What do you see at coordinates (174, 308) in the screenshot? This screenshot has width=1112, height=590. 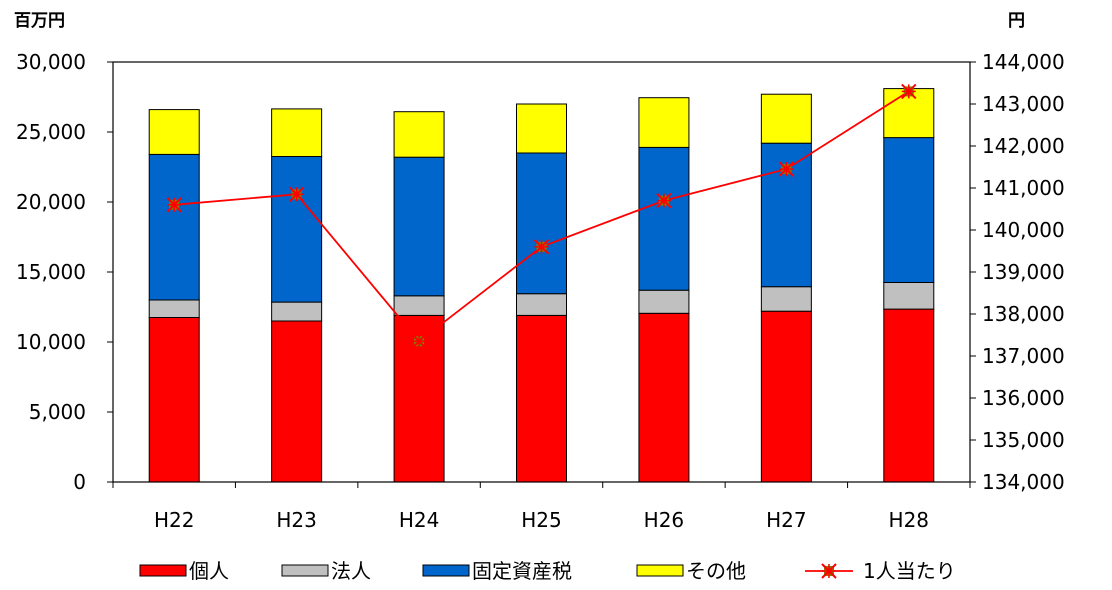 I see `bar-segment-1-H22` at bounding box center [174, 308].